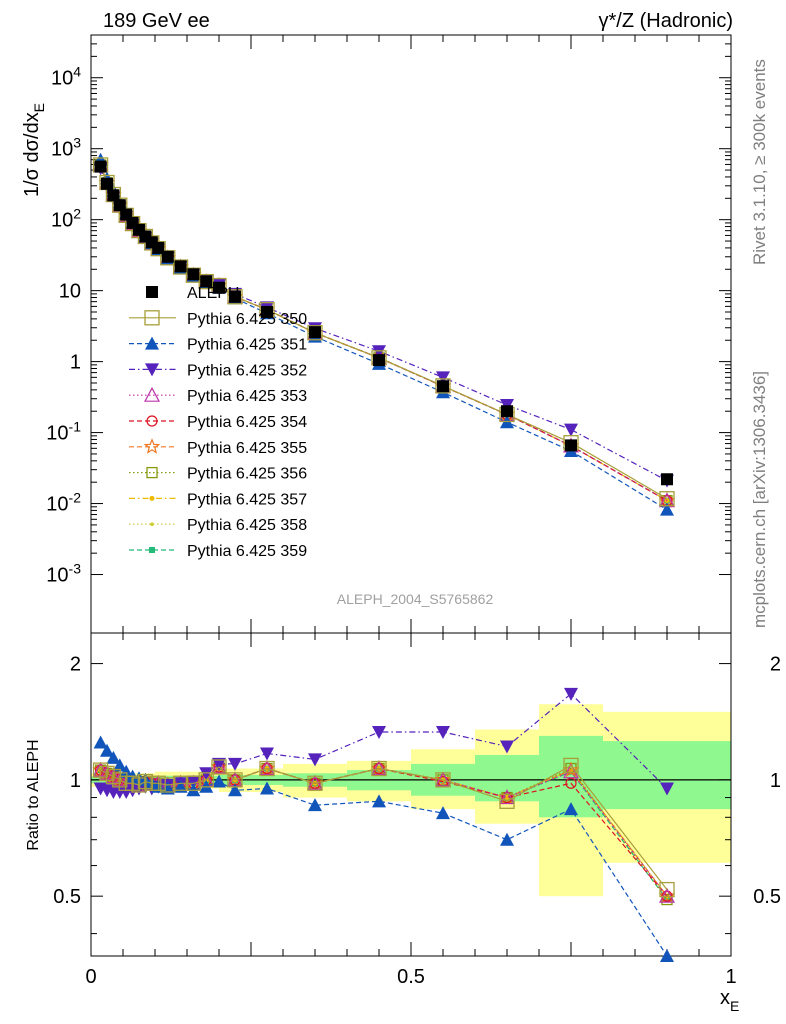 The height and width of the screenshot is (1024, 786). What do you see at coordinates (247, 448) in the screenshot?
I see `legend-label-s355: Pythia 6.425 355` at bounding box center [247, 448].